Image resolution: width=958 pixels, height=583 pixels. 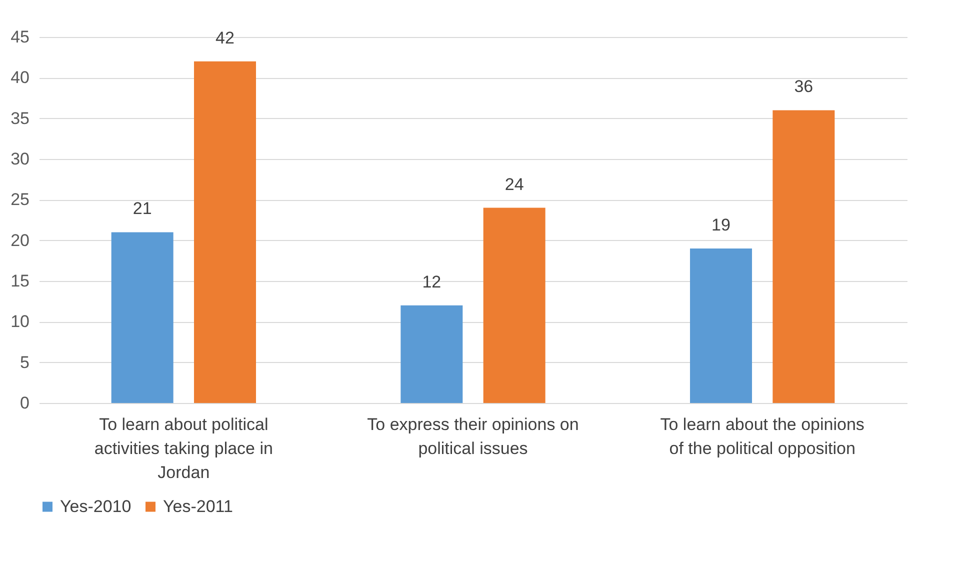 What do you see at coordinates (25, 403) in the screenshot?
I see `y-tick-label: 0` at bounding box center [25, 403].